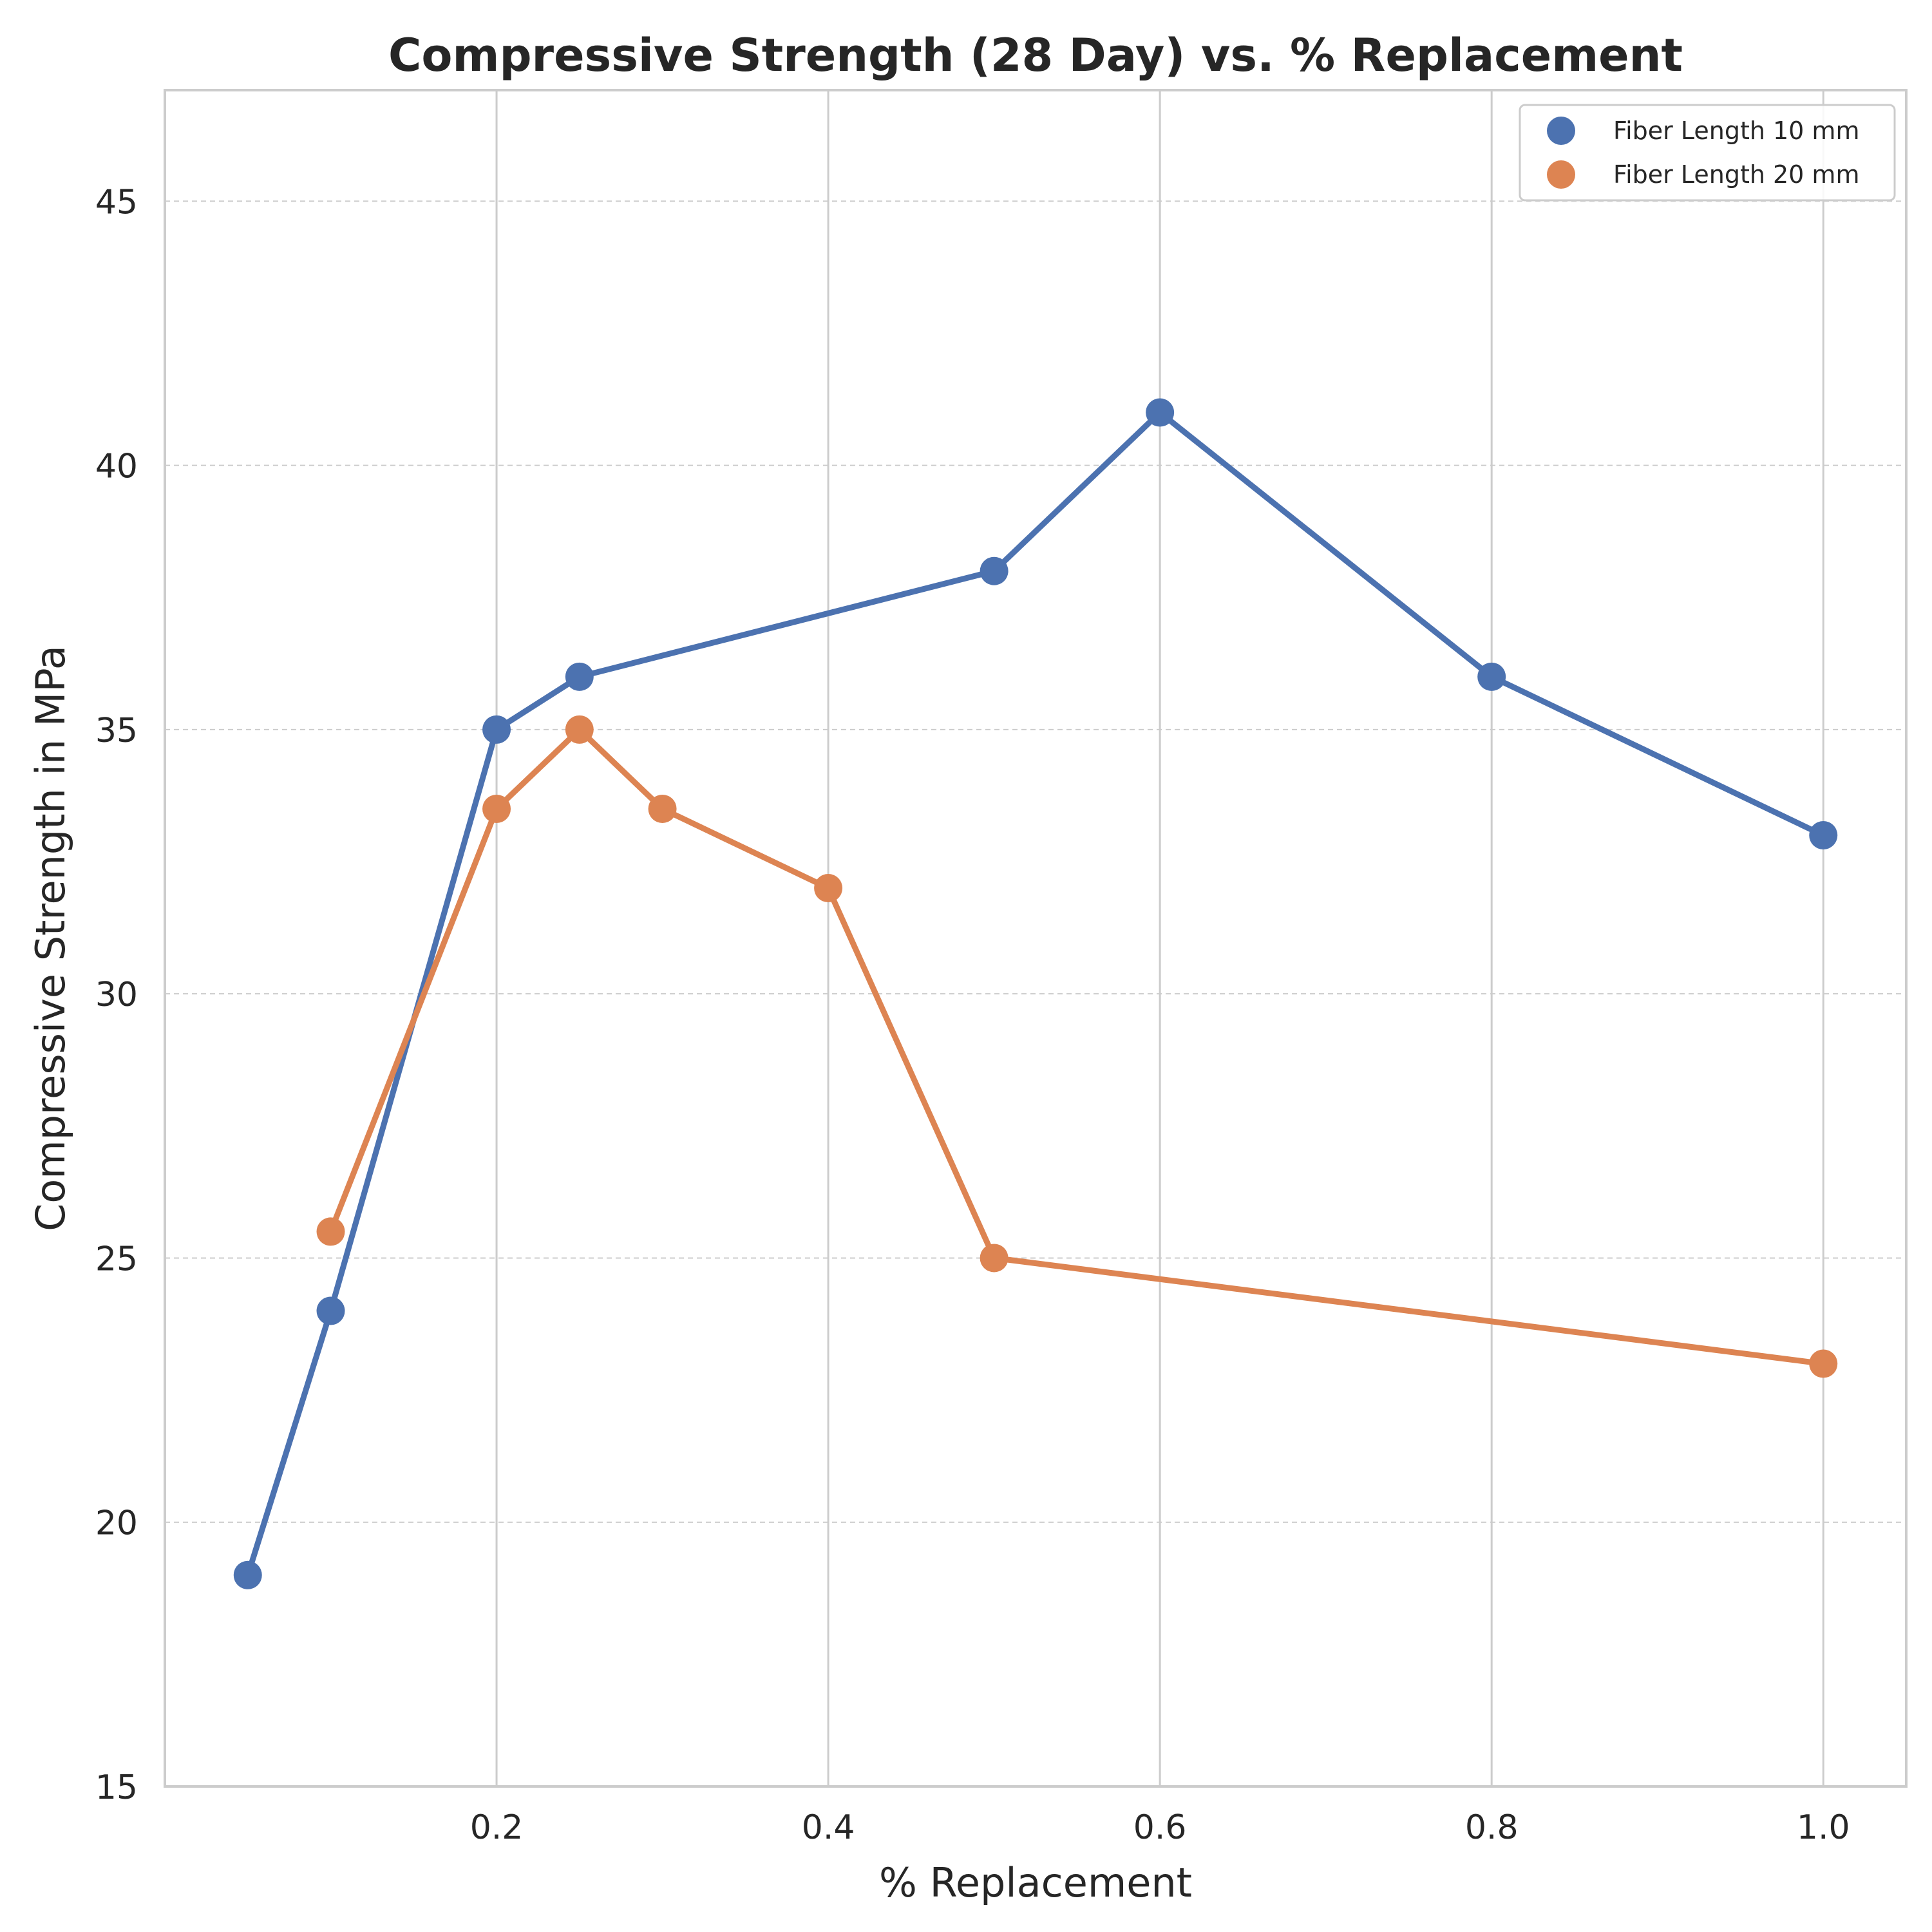 The image size is (1932, 1932). I want to click on x-tick-label: 0.4, so click(828, 1828).